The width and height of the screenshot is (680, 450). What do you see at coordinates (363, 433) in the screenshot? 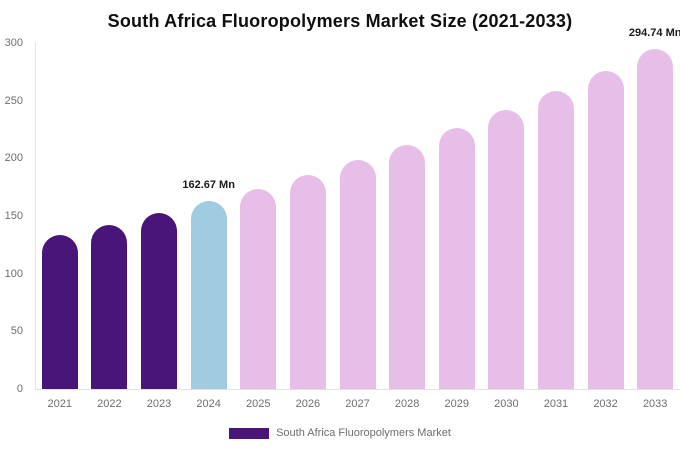
I see `legend-label: South Africa Fluoropolymers Market` at bounding box center [363, 433].